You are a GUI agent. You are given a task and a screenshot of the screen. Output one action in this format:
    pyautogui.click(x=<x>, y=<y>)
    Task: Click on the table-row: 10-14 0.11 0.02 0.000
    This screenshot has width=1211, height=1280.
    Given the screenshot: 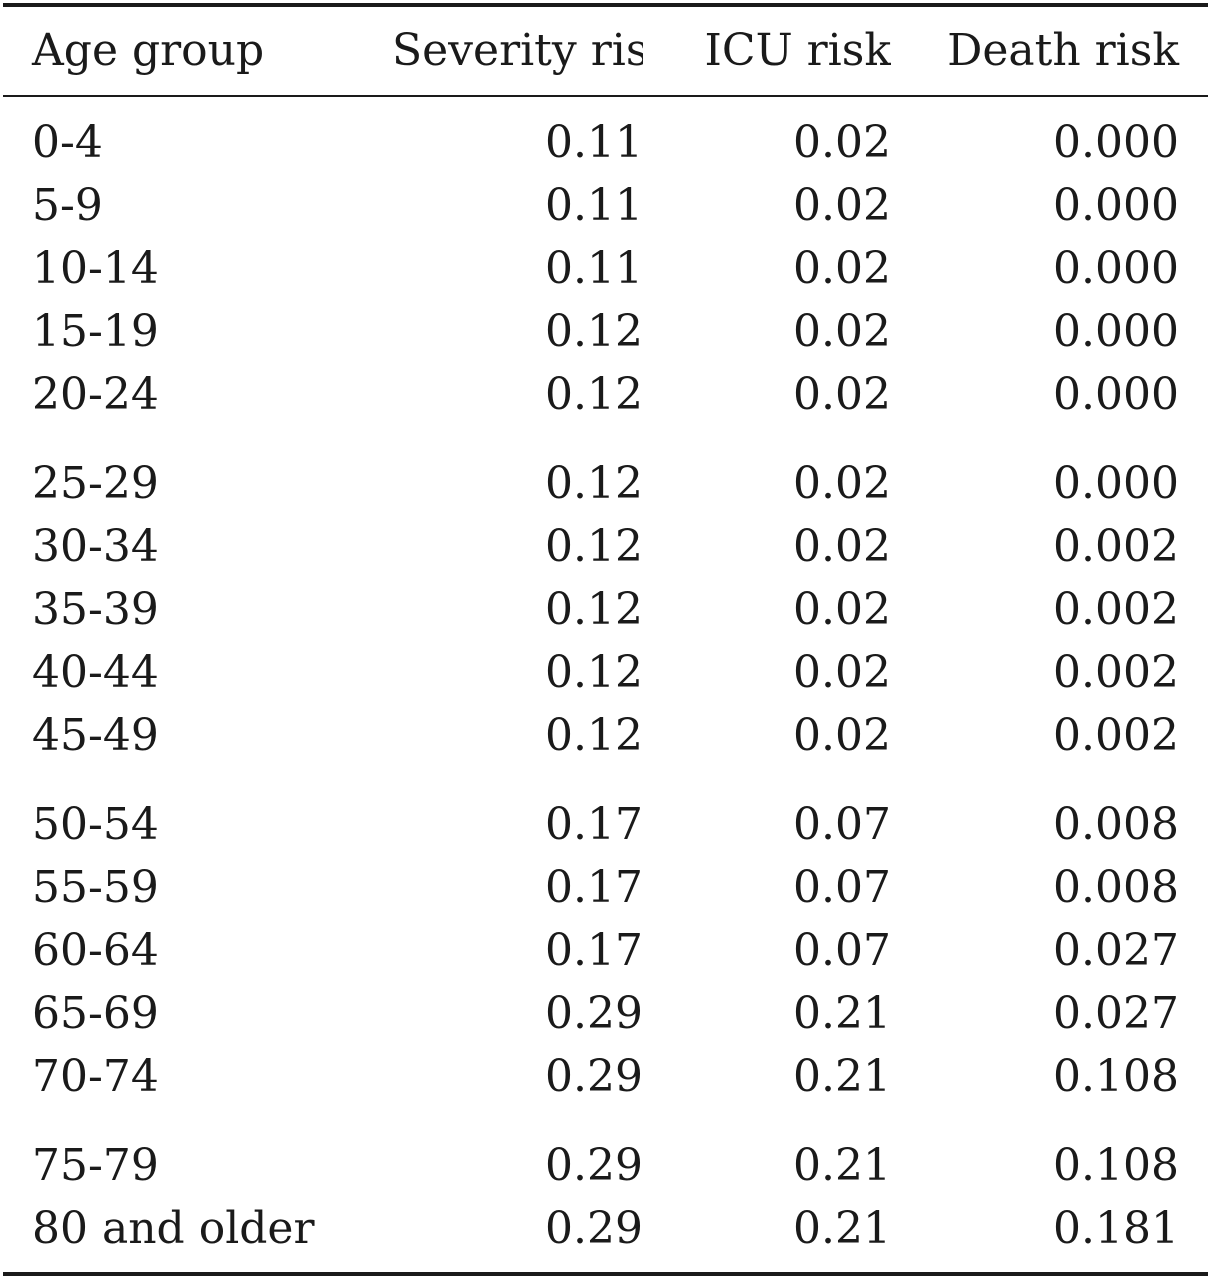 What is the action you would take?
    pyautogui.click(x=605, y=268)
    